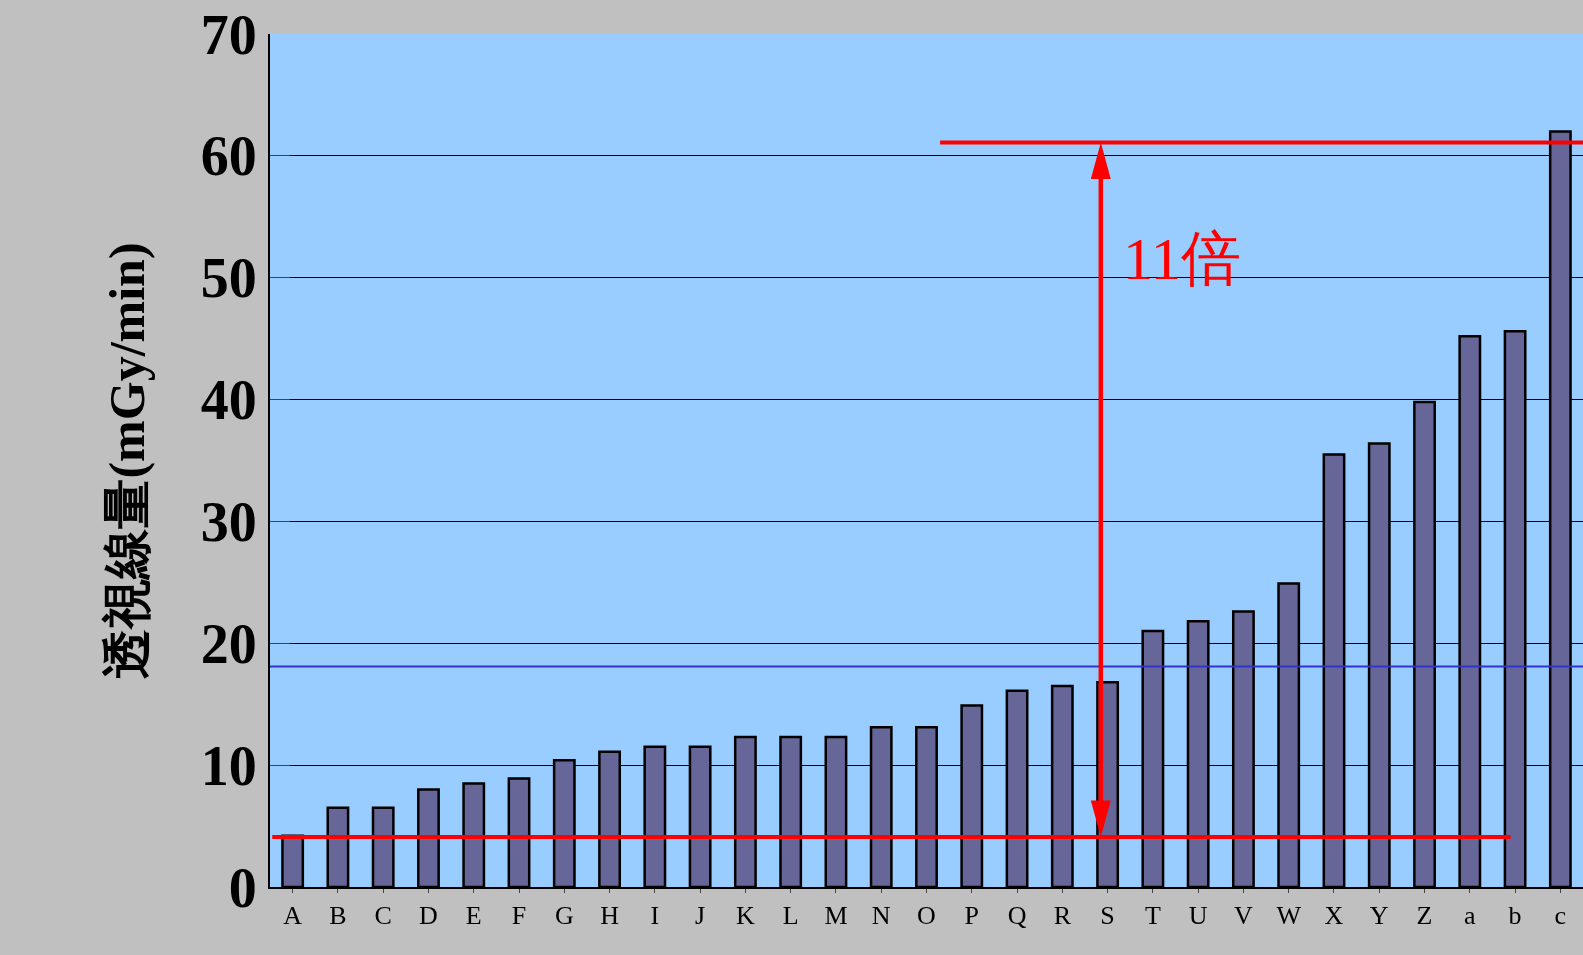 Image resolution: width=1583 pixels, height=955 pixels. Describe the element at coordinates (228, 765) in the screenshot. I see `y-tick-label: 10` at that location.